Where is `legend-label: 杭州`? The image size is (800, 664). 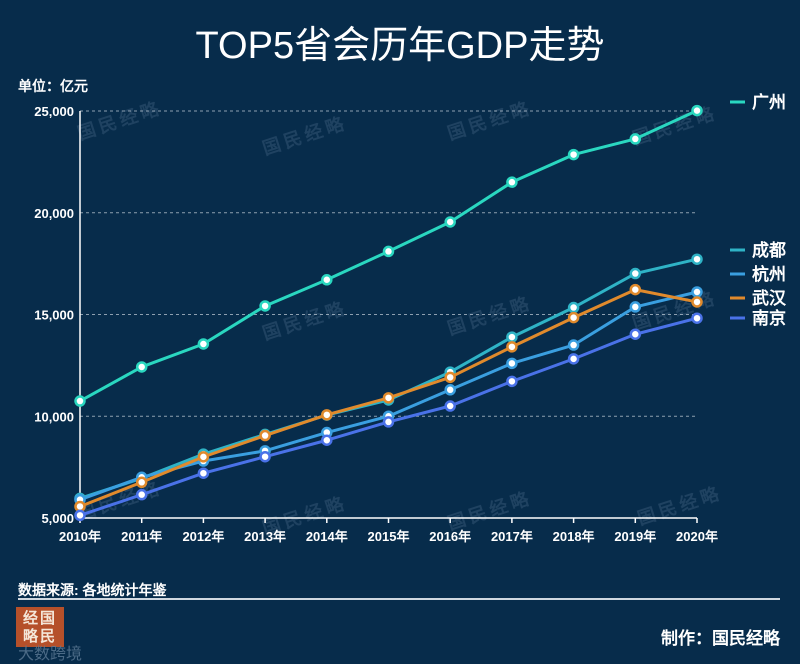 legend-label: 杭州 is located at coordinates (769, 274).